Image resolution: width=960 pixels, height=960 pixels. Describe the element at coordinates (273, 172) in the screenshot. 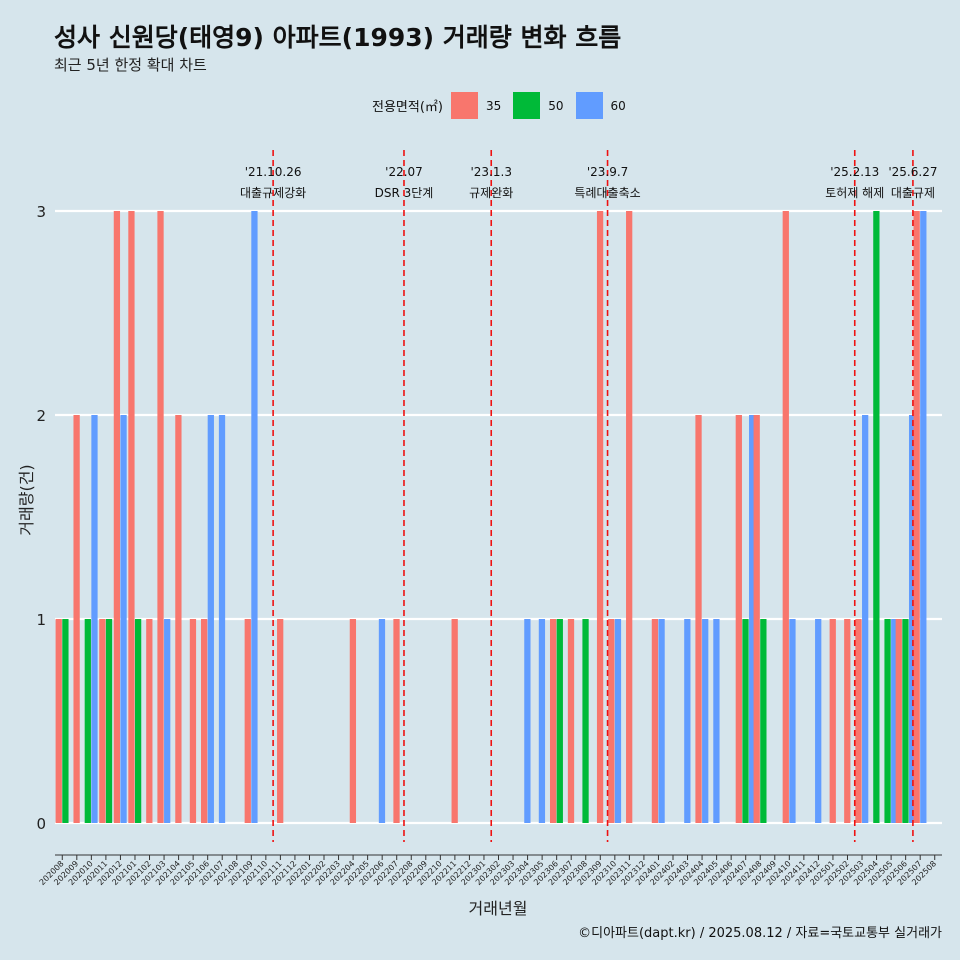

I see `policy-date: '21.10.26` at that location.